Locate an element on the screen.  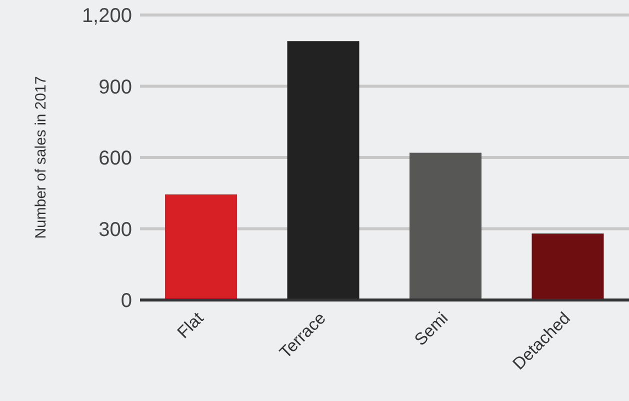
y-tick-label: 0 is located at coordinates (126, 301).